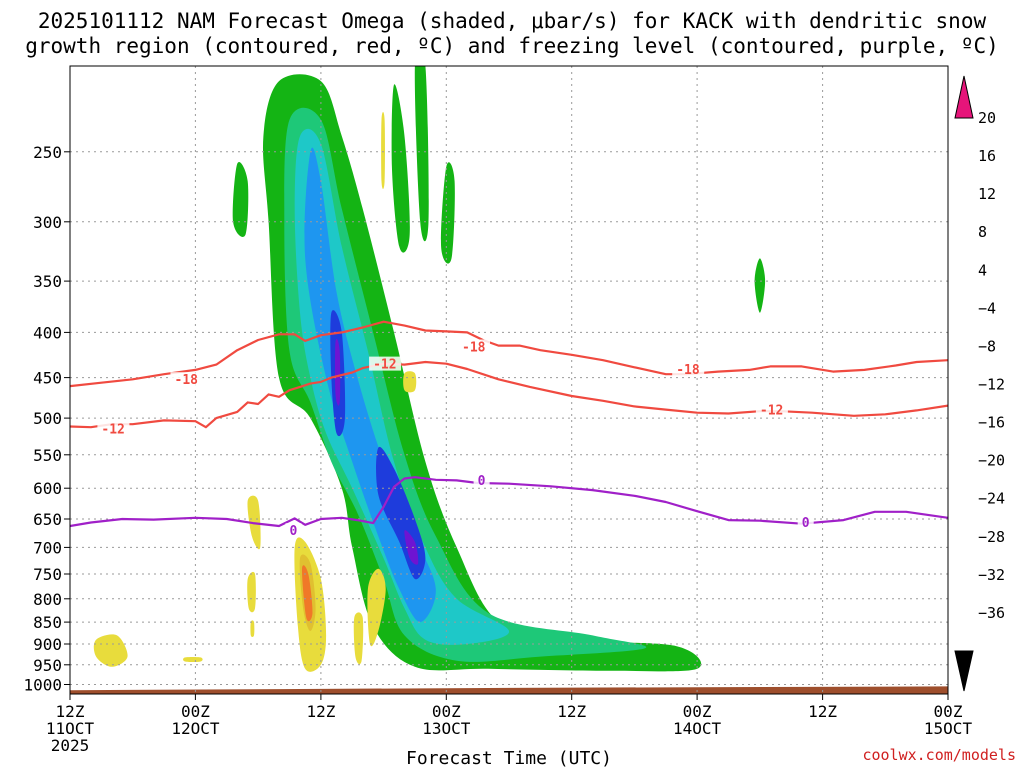 The image size is (1024, 768). What do you see at coordinates (47, 378) in the screenshot?
I see `y-tick-label: 450` at bounding box center [47, 378].